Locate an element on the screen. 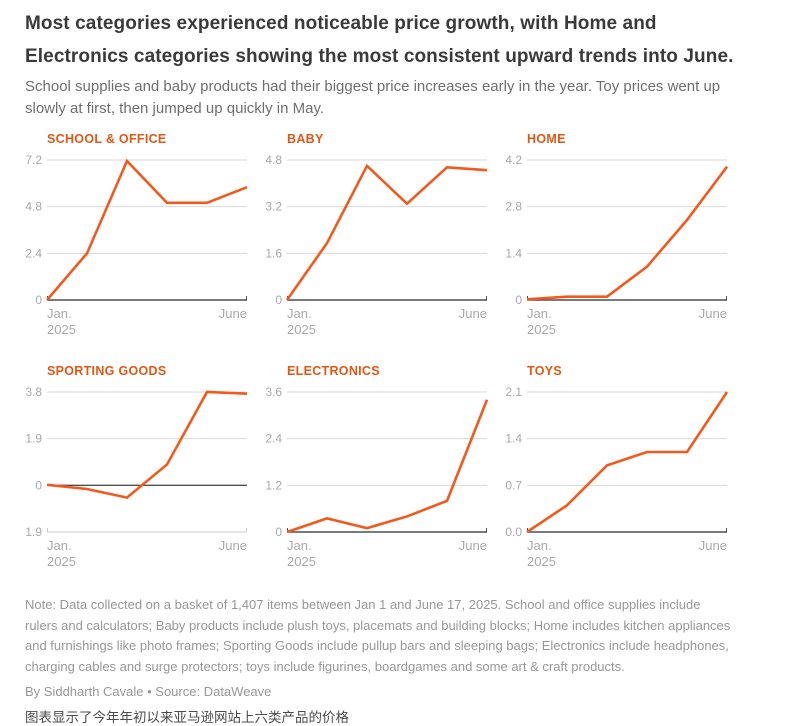  svg-text: 1.2 is located at coordinates (273, 485).